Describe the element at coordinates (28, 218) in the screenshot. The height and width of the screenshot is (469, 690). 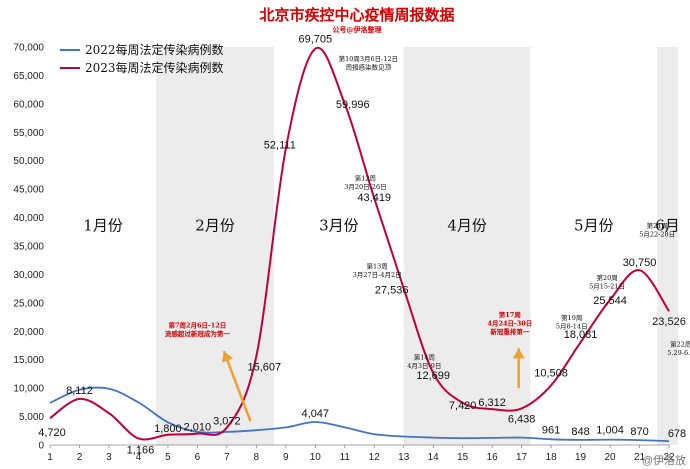
I see `y-tick-label: 40,000` at that location.